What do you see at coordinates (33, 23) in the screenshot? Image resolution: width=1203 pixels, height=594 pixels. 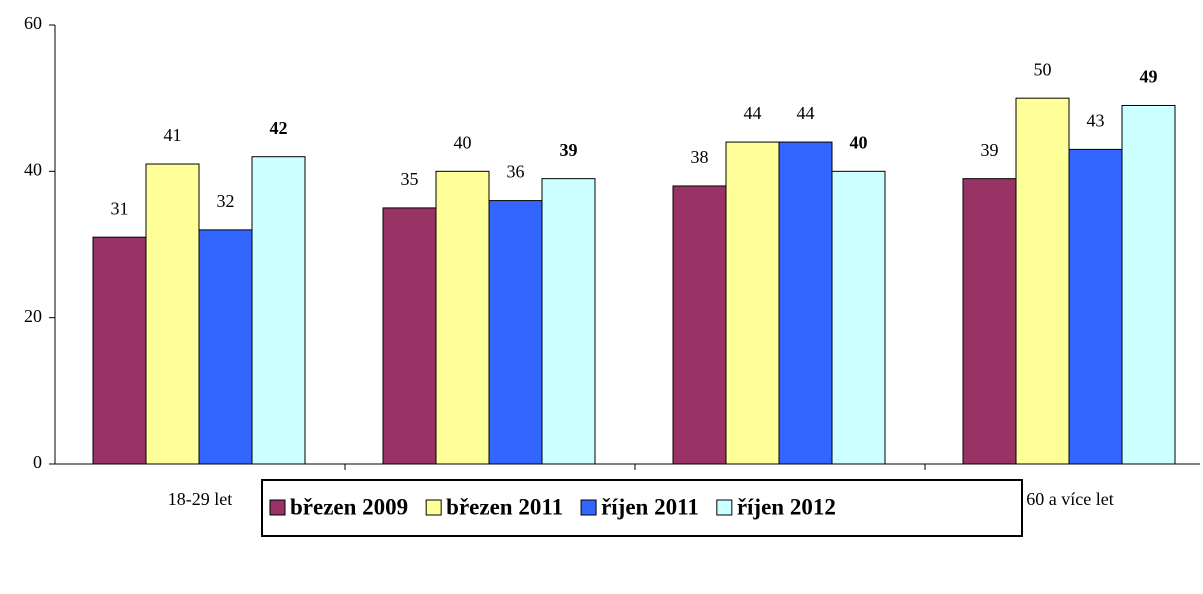 I see `y-tick-label: 60` at bounding box center [33, 23].